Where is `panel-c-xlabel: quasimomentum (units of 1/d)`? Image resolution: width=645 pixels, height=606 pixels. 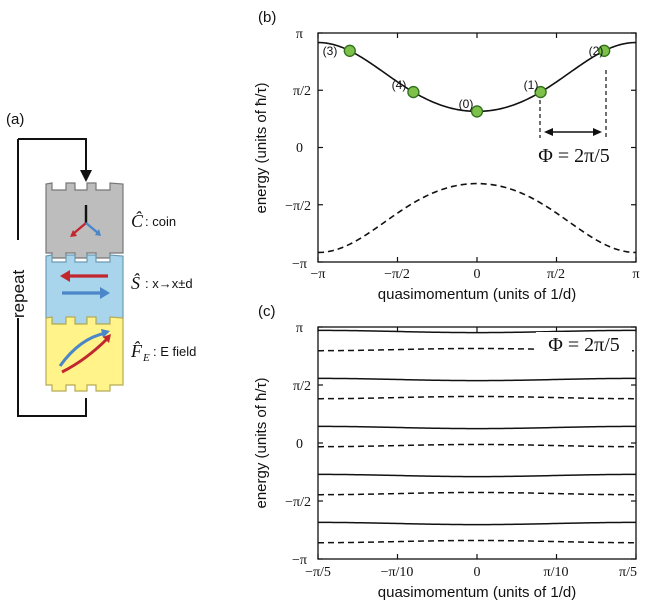
panel-c-xlabel: quasimomentum (units of 1/d) is located at coordinates (477, 592).